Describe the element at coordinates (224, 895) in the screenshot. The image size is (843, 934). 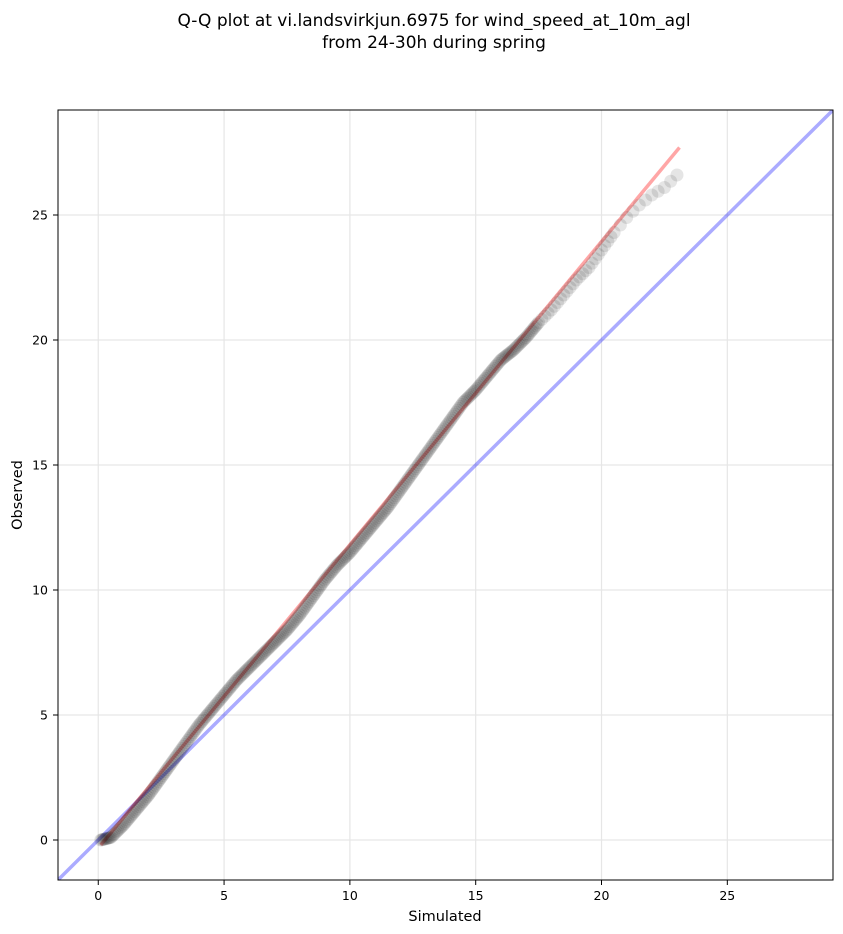
I see `x-tick-label: 5` at that location.